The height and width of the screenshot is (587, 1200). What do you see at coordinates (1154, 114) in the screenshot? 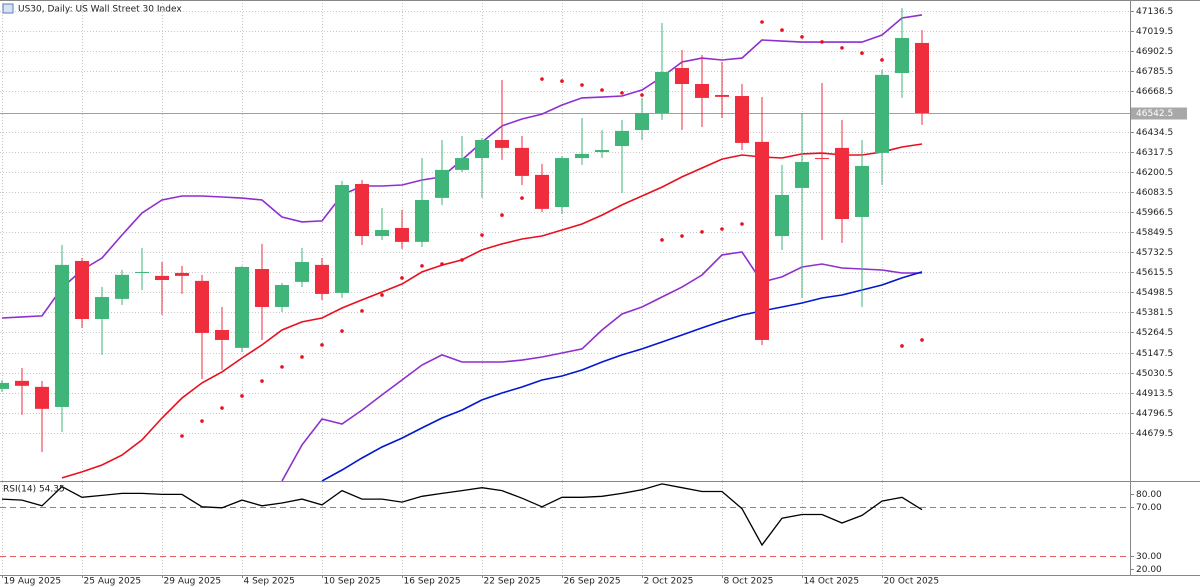
I see `current-price-label: 46542.5` at bounding box center [1154, 114].